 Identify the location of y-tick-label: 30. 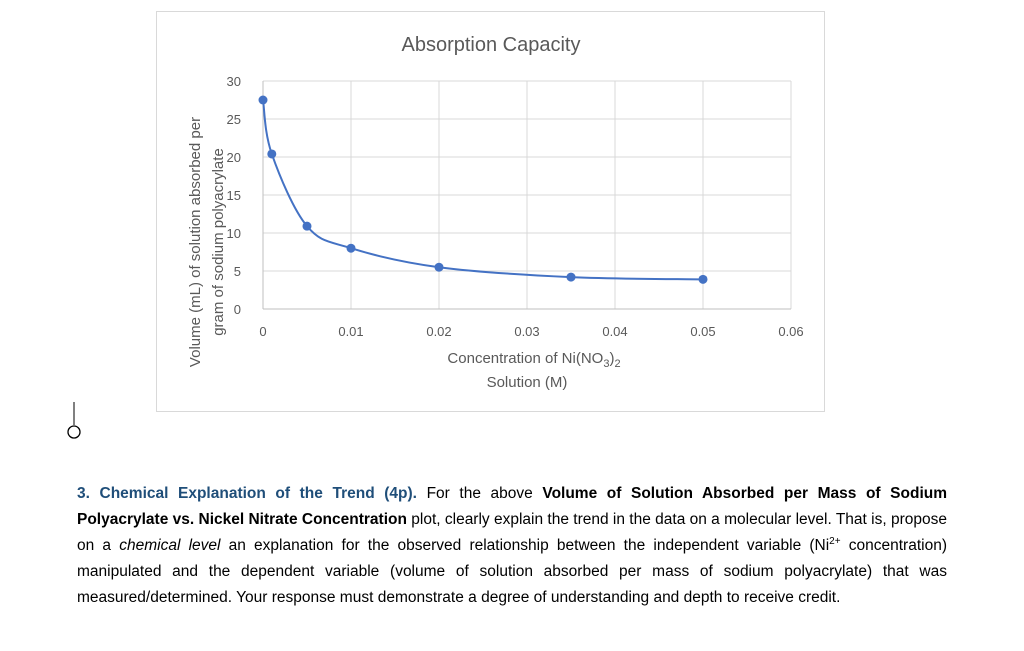
(234, 81).